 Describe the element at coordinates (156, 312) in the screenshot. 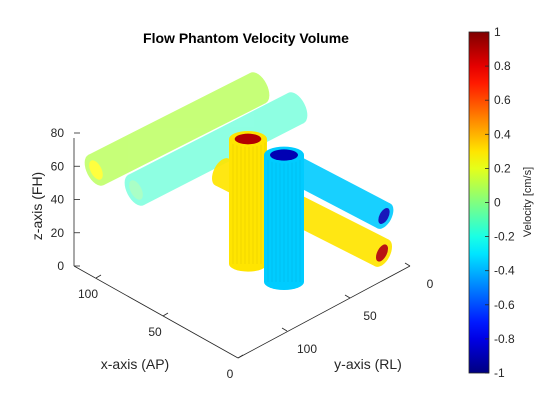

I see `x-axis-line` at that location.